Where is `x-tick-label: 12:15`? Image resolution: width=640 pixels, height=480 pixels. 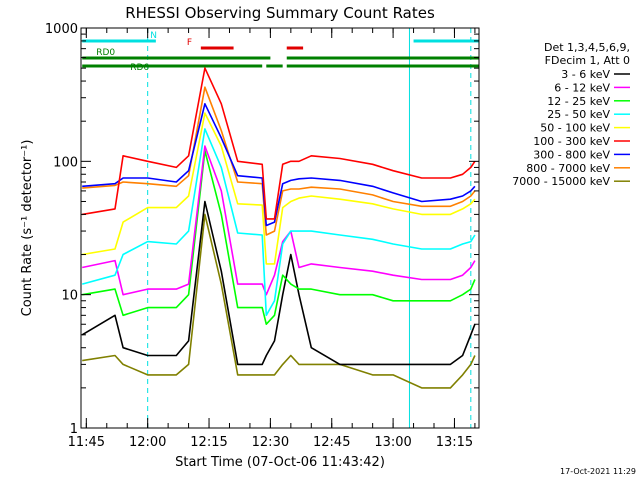
x-tick-label: 12:15 is located at coordinates (208, 442).